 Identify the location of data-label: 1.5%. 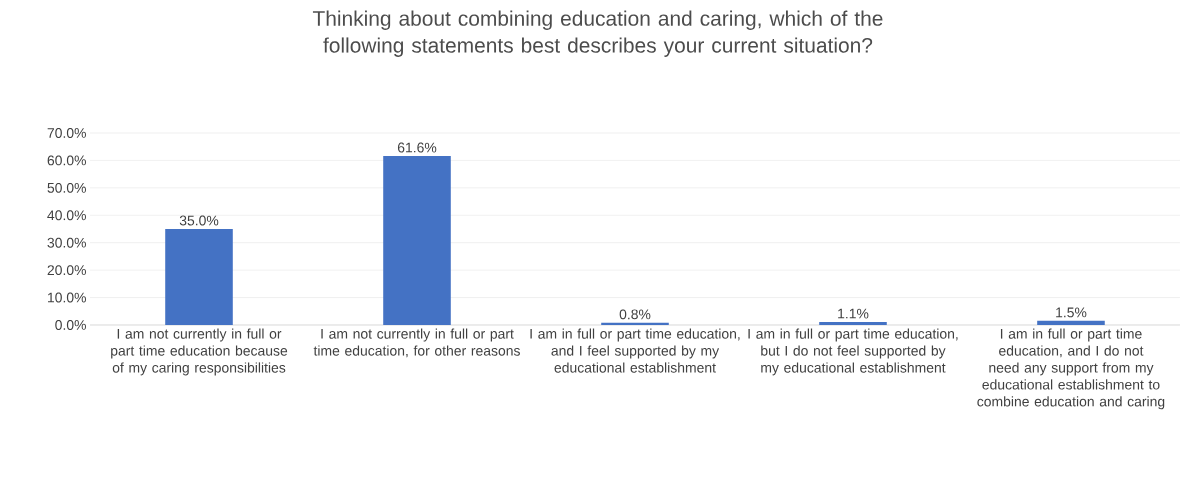
(1071, 312).